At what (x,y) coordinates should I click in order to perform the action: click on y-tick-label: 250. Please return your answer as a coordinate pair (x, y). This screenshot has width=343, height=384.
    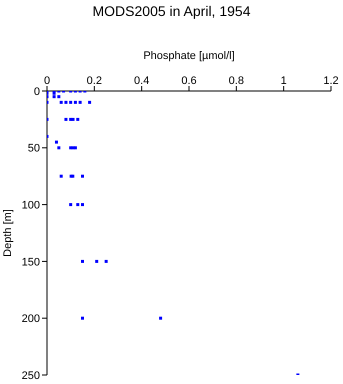
    Looking at the image, I should click on (31, 376).